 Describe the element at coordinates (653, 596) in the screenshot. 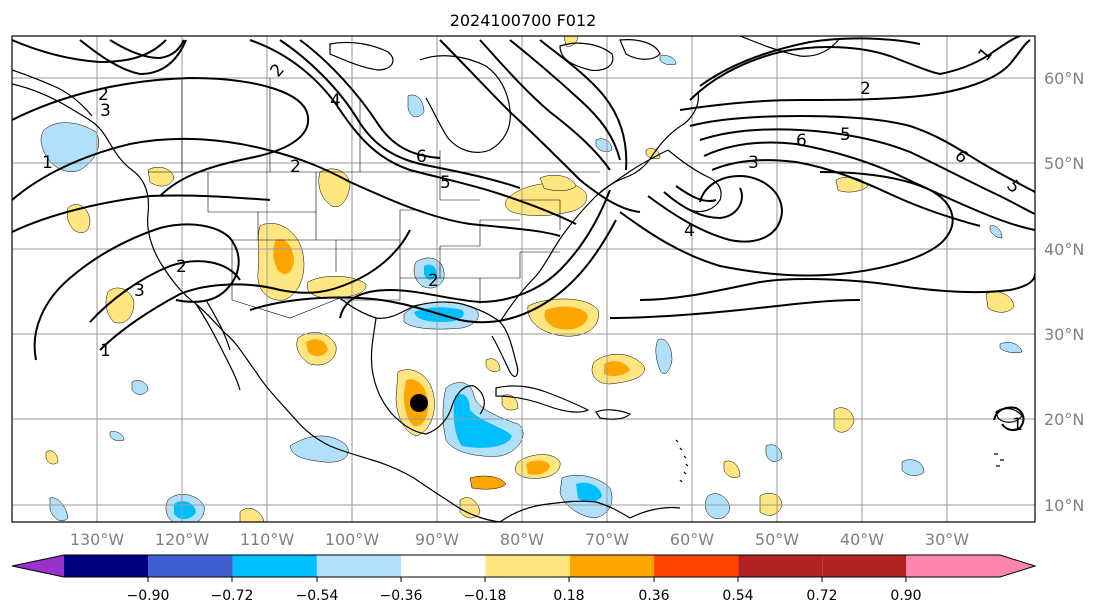

I see `colorbar-label: 0.36` at that location.